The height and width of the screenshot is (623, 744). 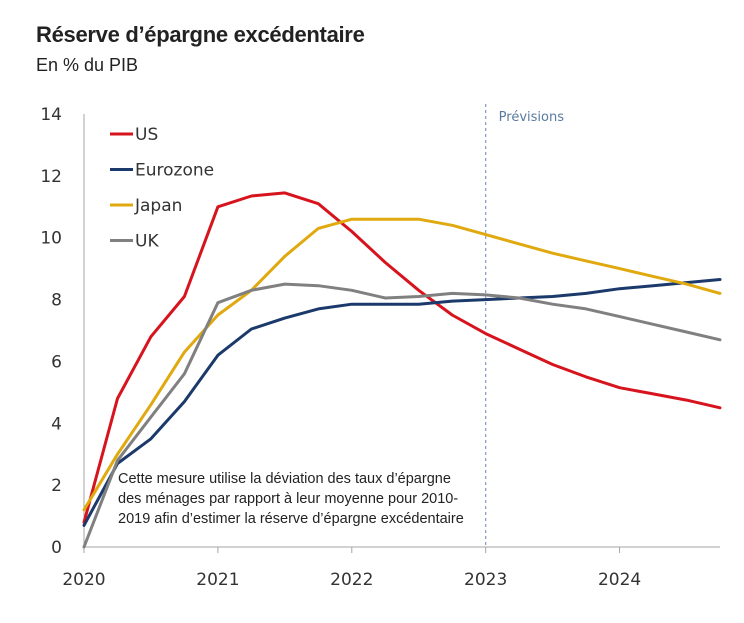 I want to click on legend-label-uk: UK, so click(x=147, y=242).